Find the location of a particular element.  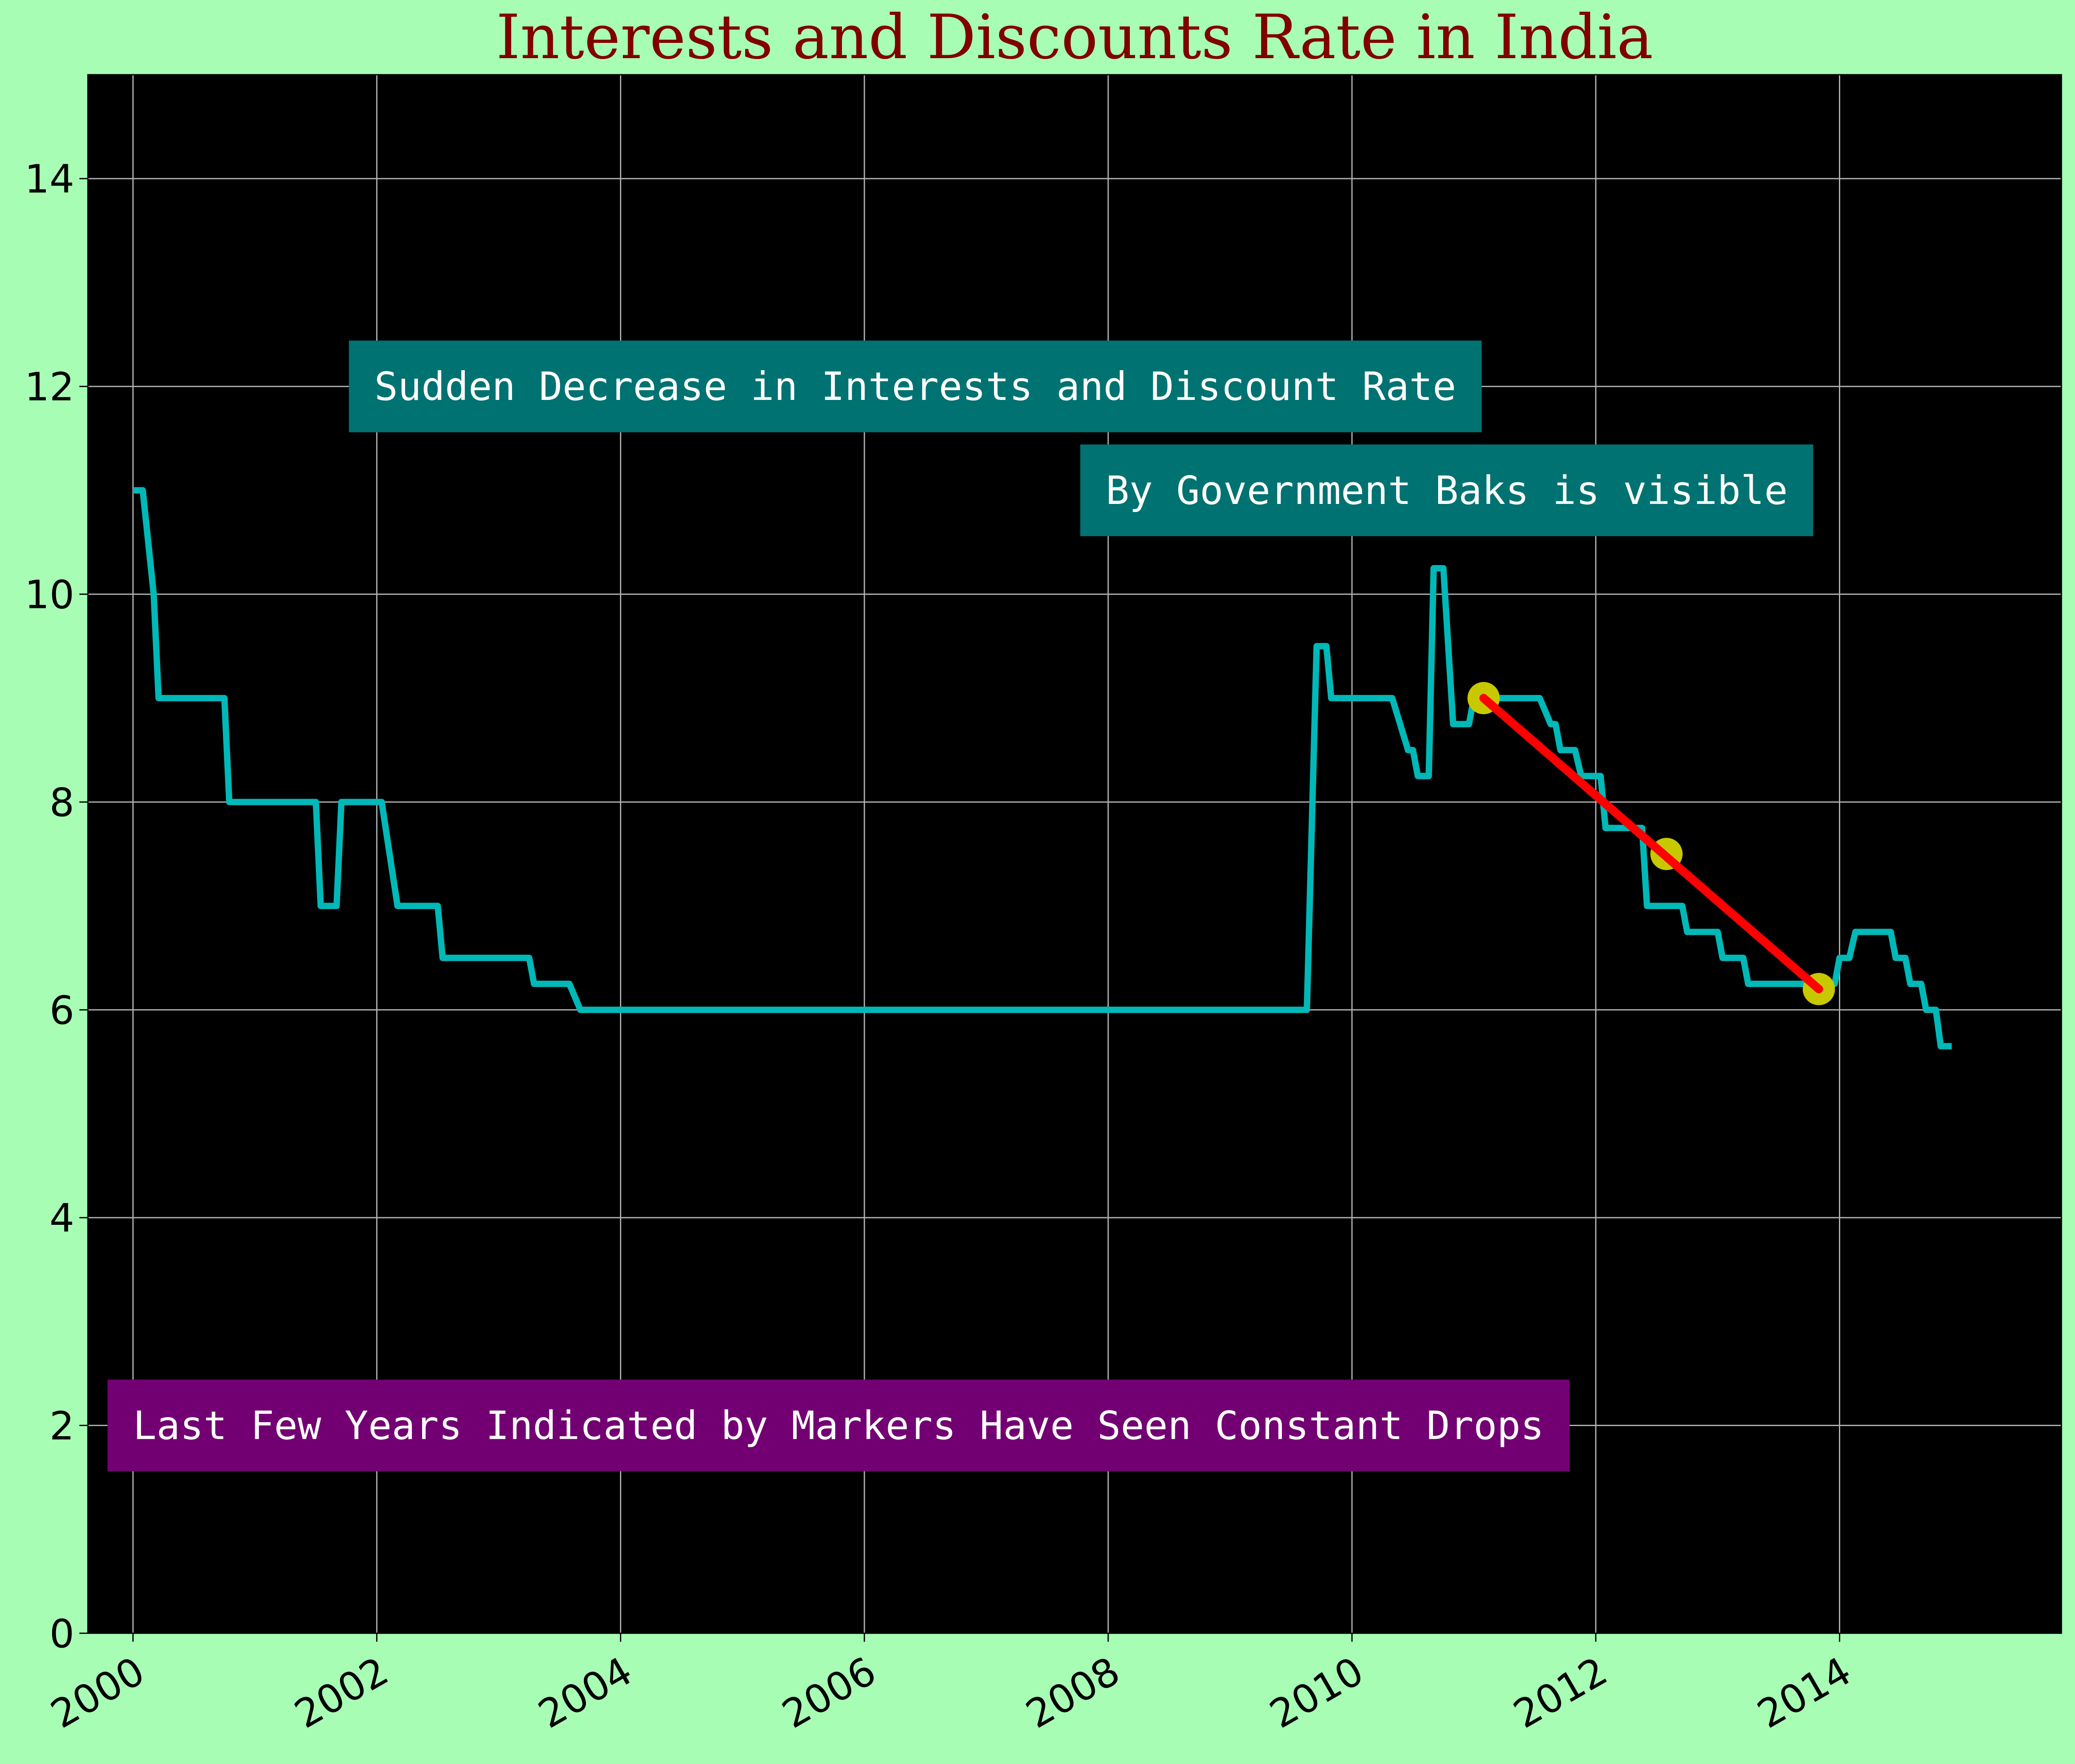

x-tick-label: 2002 is located at coordinates (341, 1692).